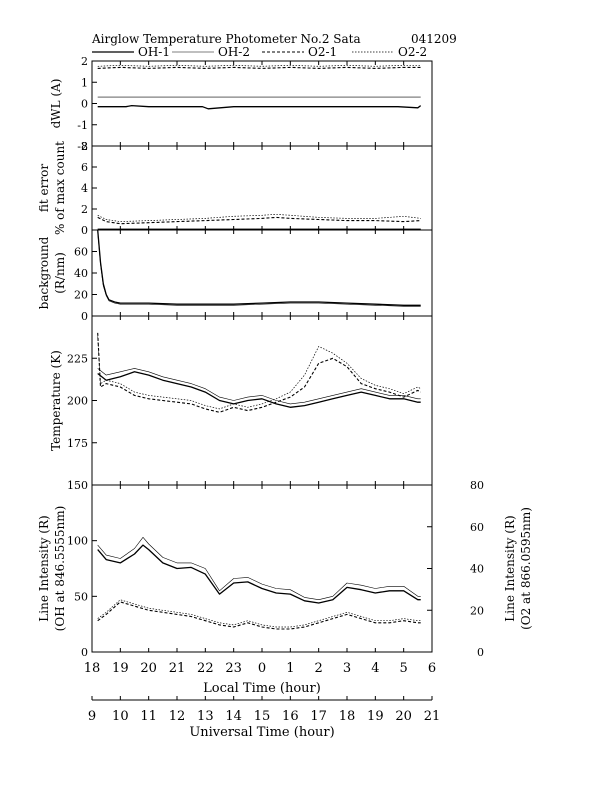 The width and height of the screenshot is (612, 792). What do you see at coordinates (290, 716) in the screenshot?
I see `xtick-ut-label: 16` at bounding box center [290, 716].